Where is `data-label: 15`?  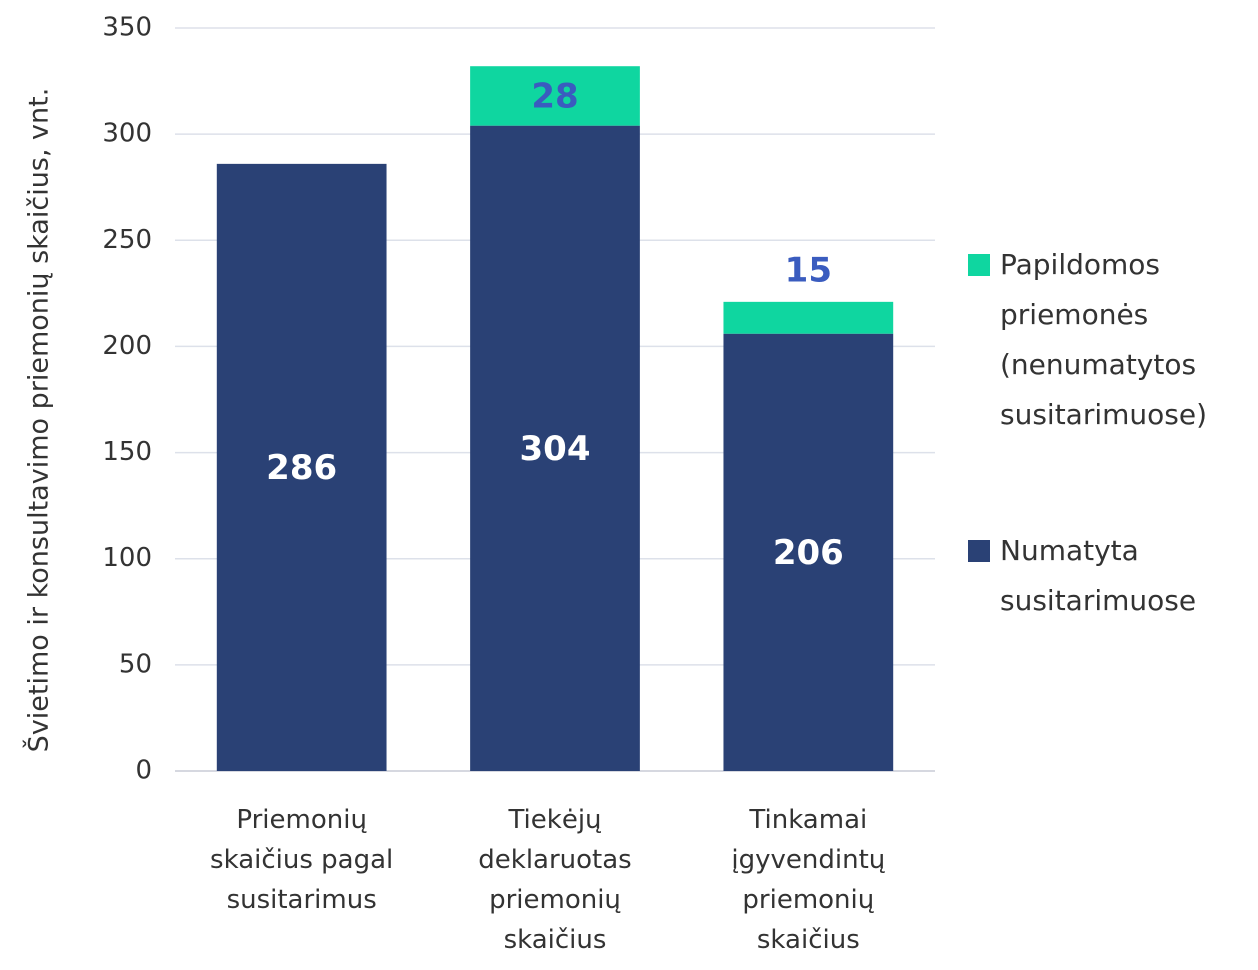 data-label: 15 is located at coordinates (808, 270).